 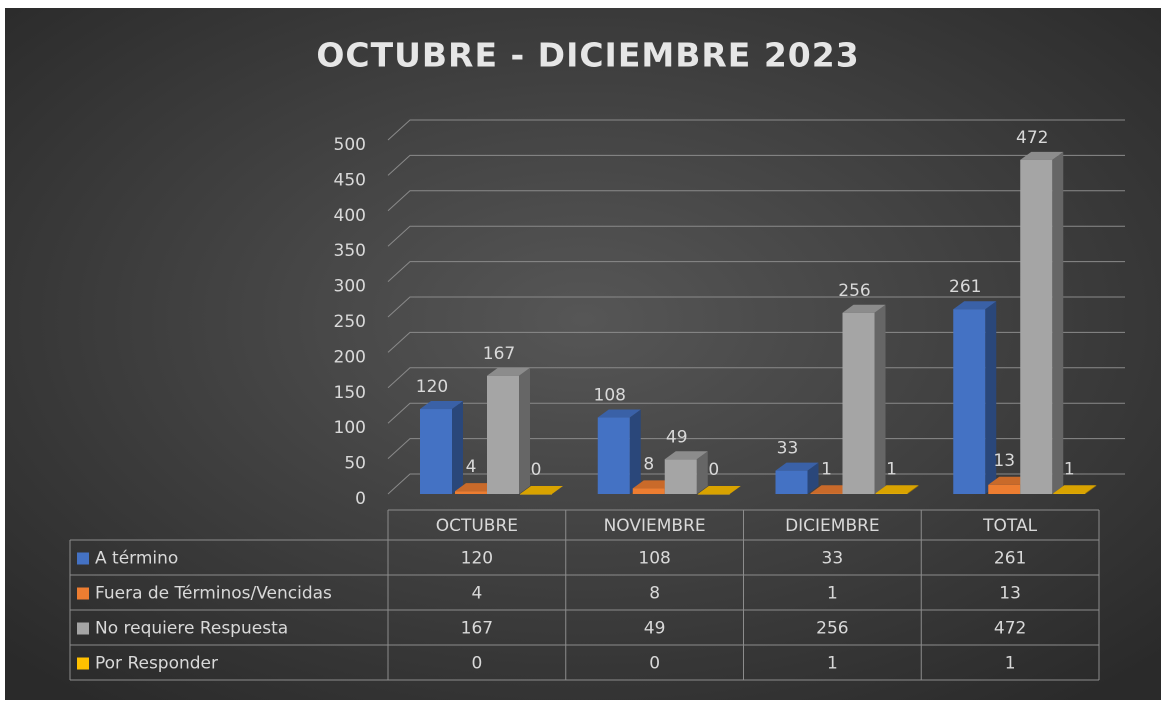 I want to click on table-cell: 4, so click(x=476, y=594).